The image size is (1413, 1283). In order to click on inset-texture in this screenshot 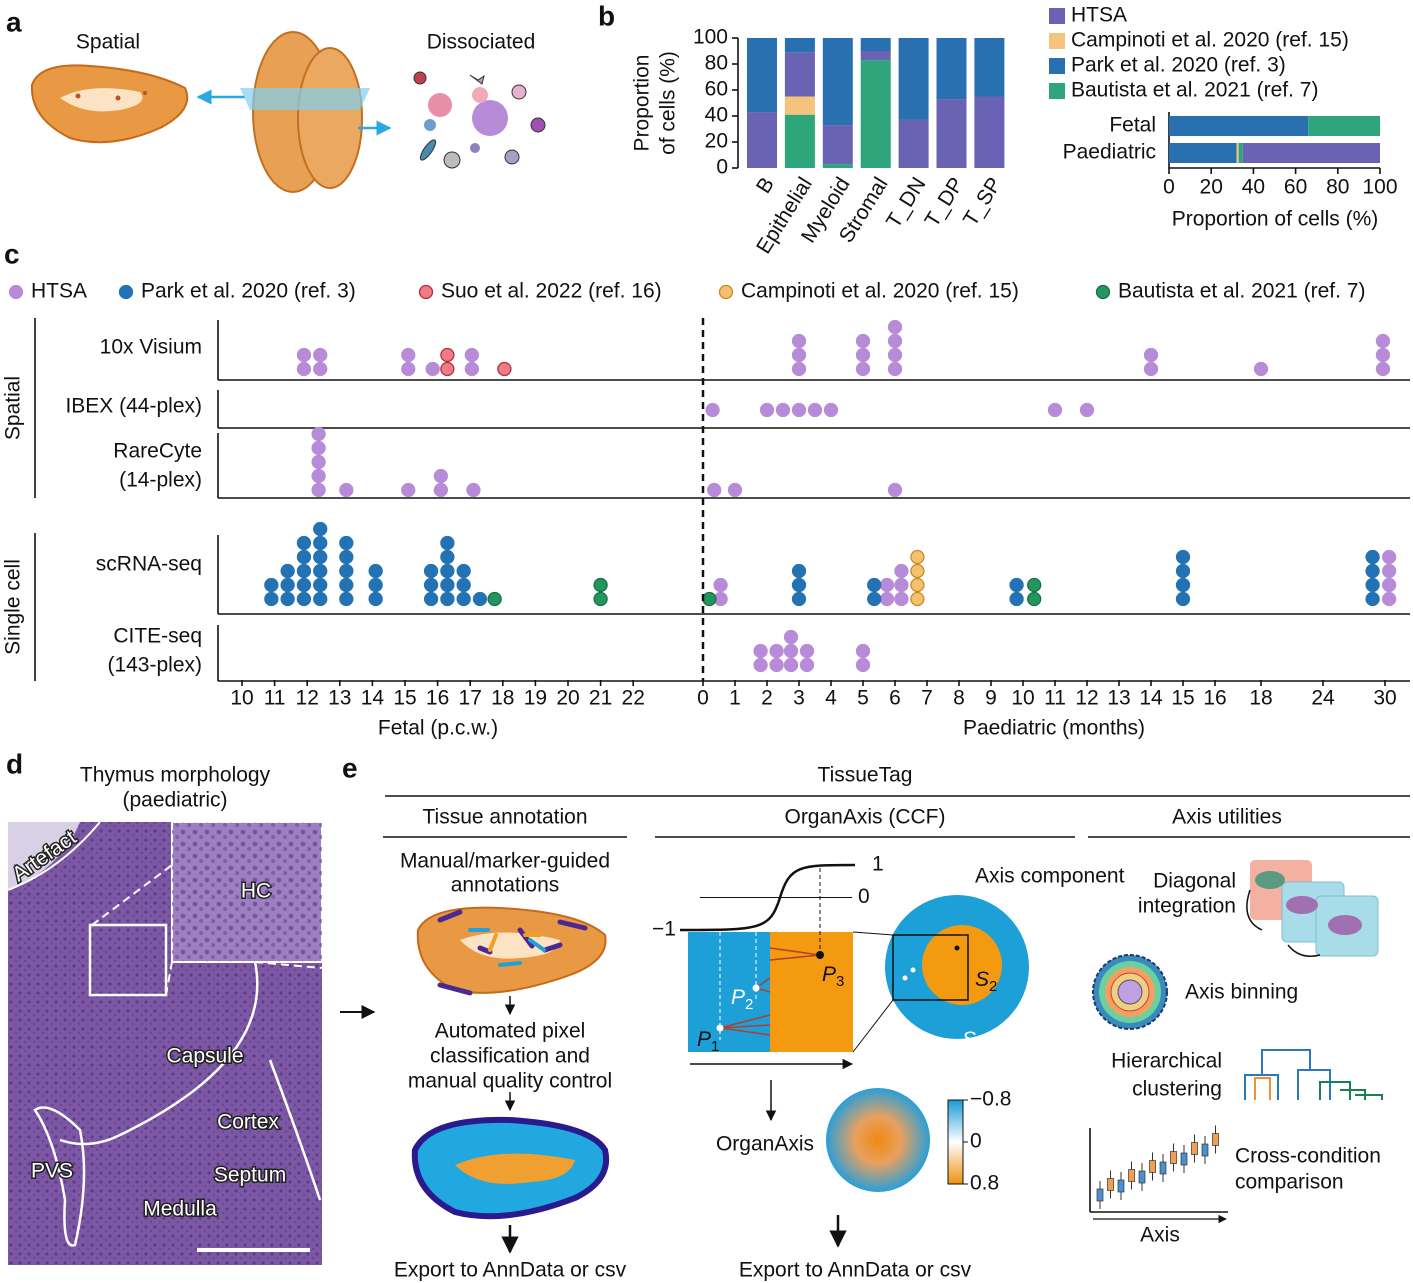, I will do `click(247, 892)`.